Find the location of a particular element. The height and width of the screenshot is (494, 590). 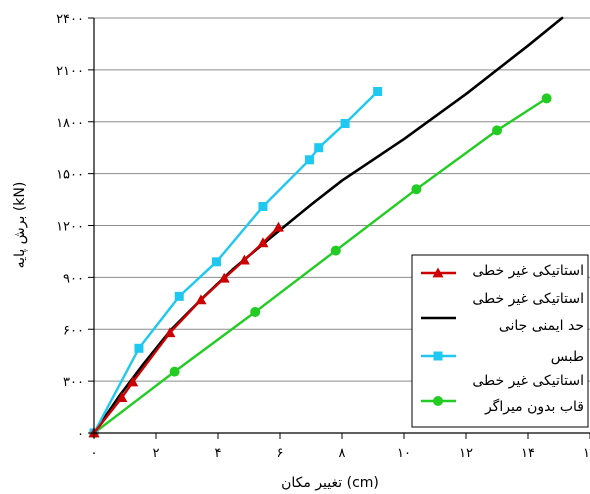

x-tick-label: ۱۴ is located at coordinates (528, 453).